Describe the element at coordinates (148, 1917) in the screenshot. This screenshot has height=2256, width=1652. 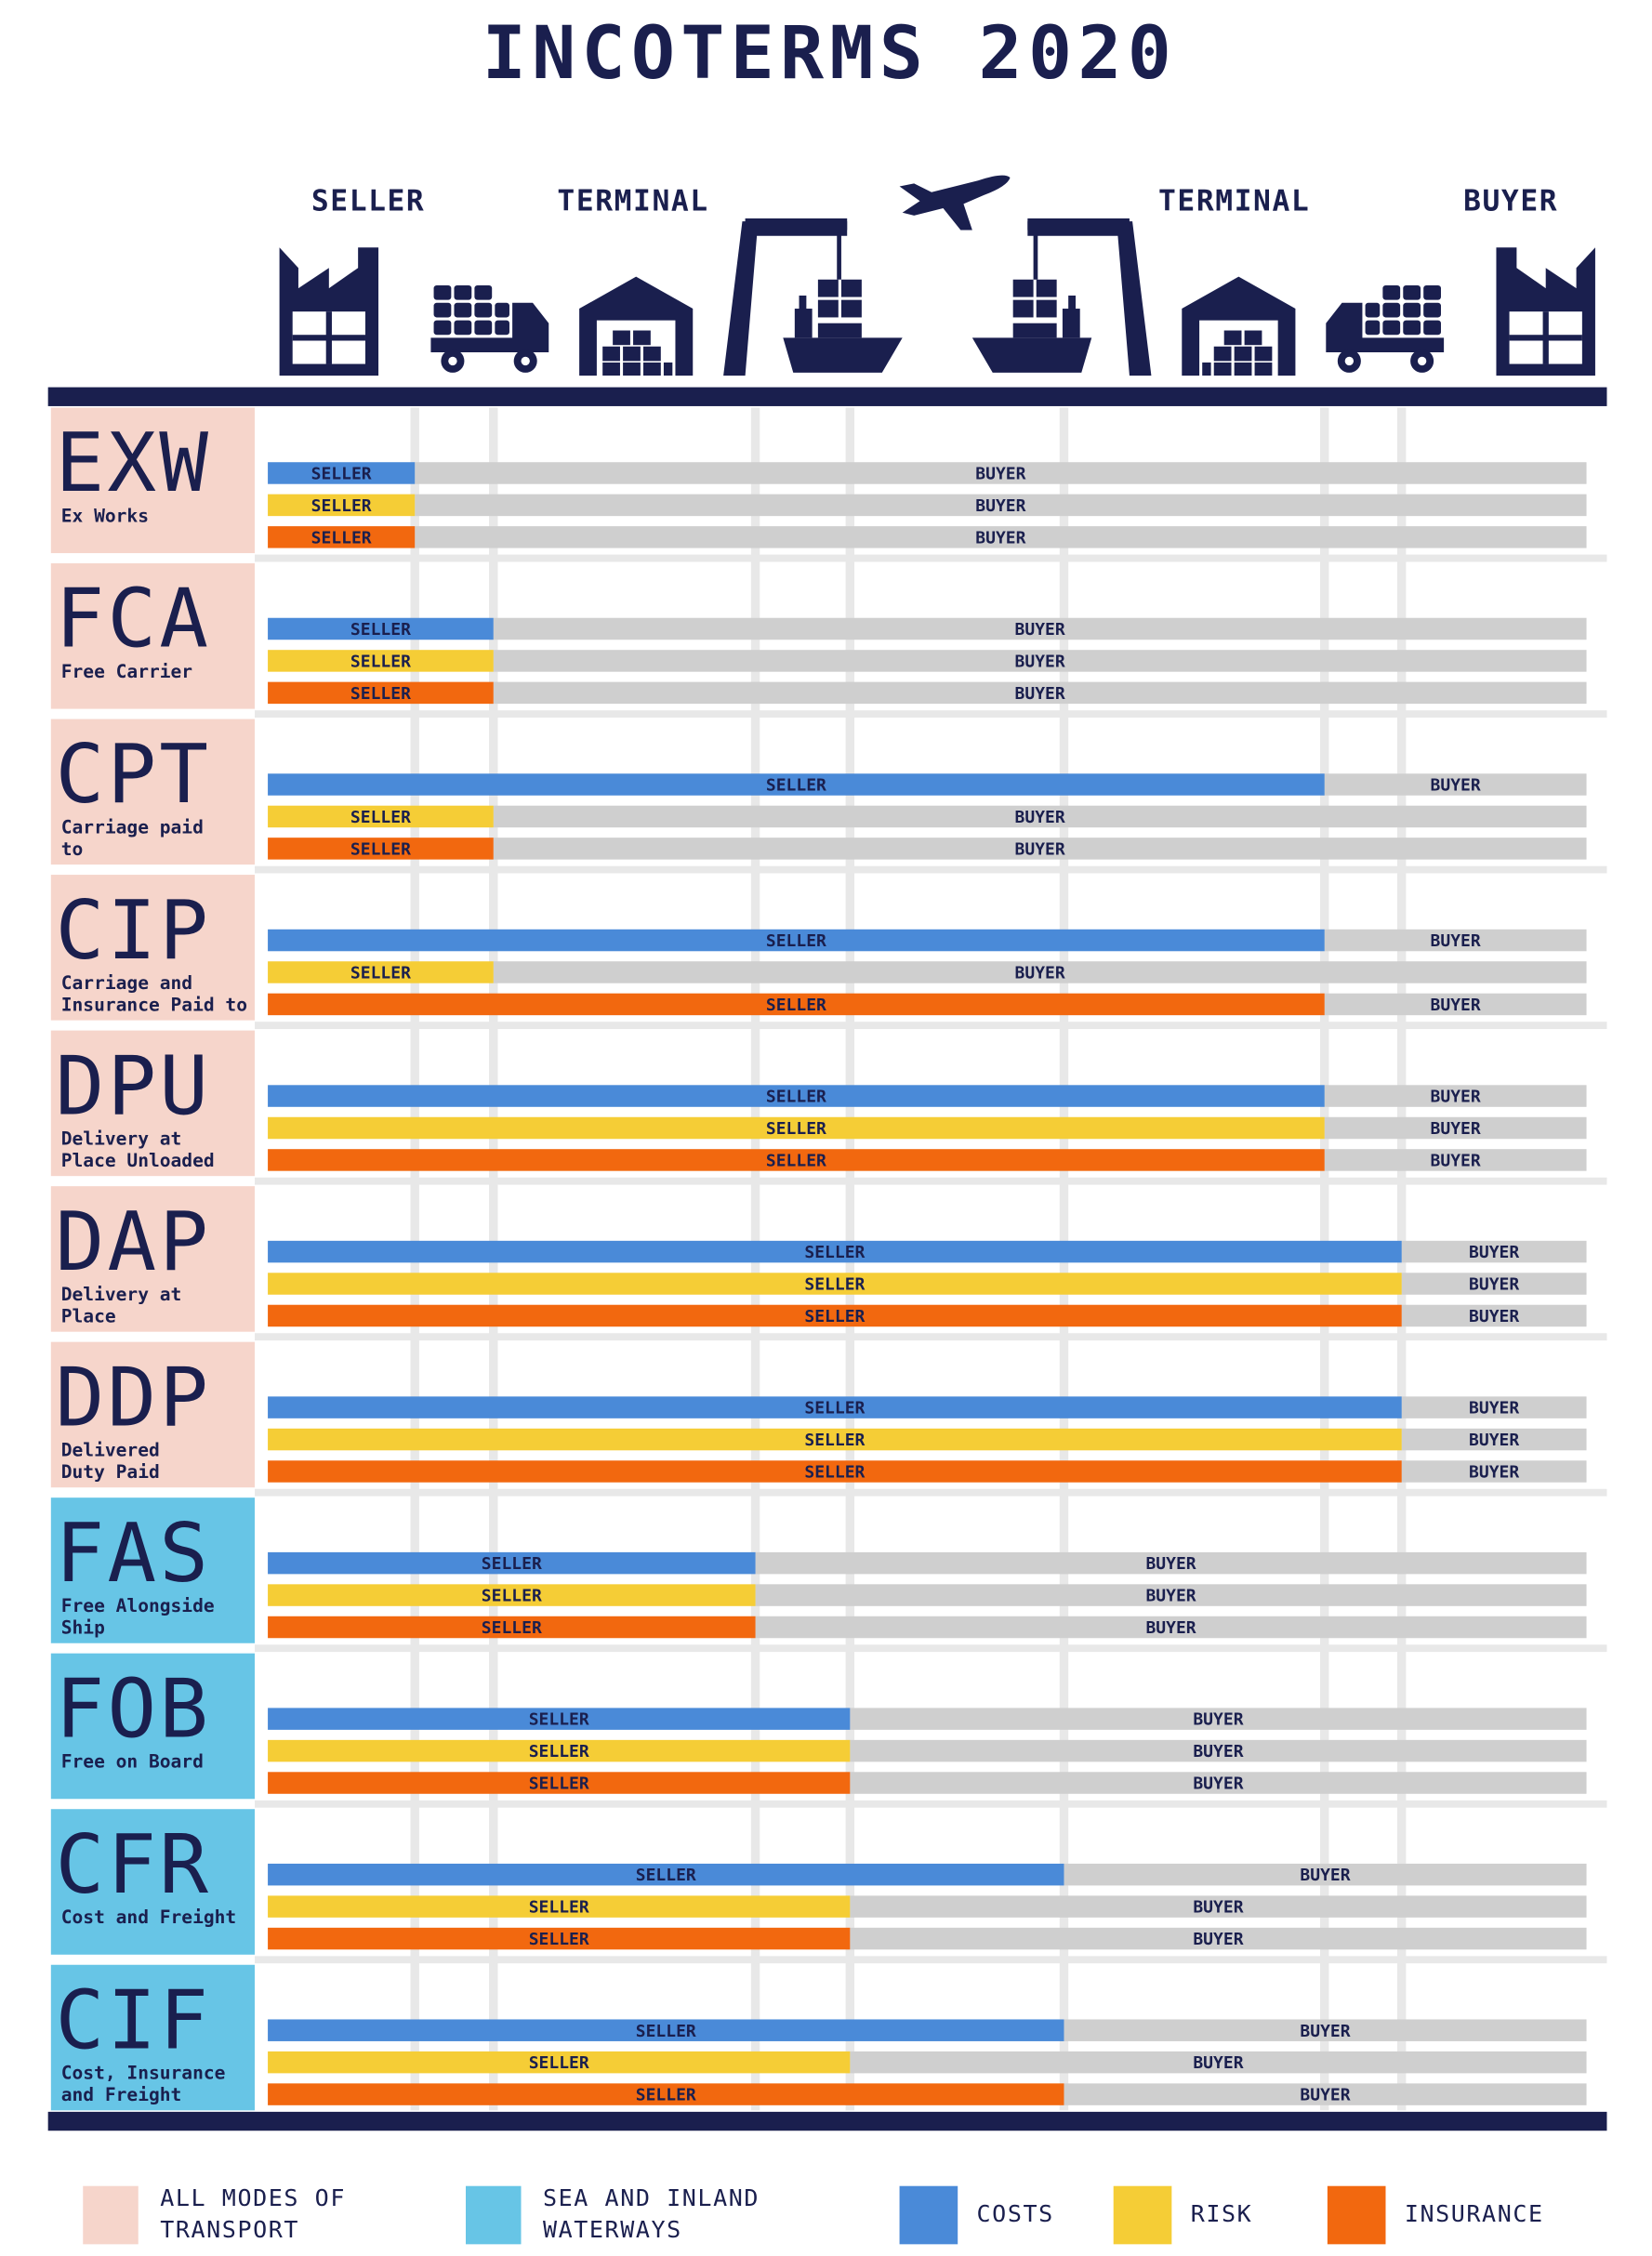
I see `term-name: Cost and Freight` at that location.